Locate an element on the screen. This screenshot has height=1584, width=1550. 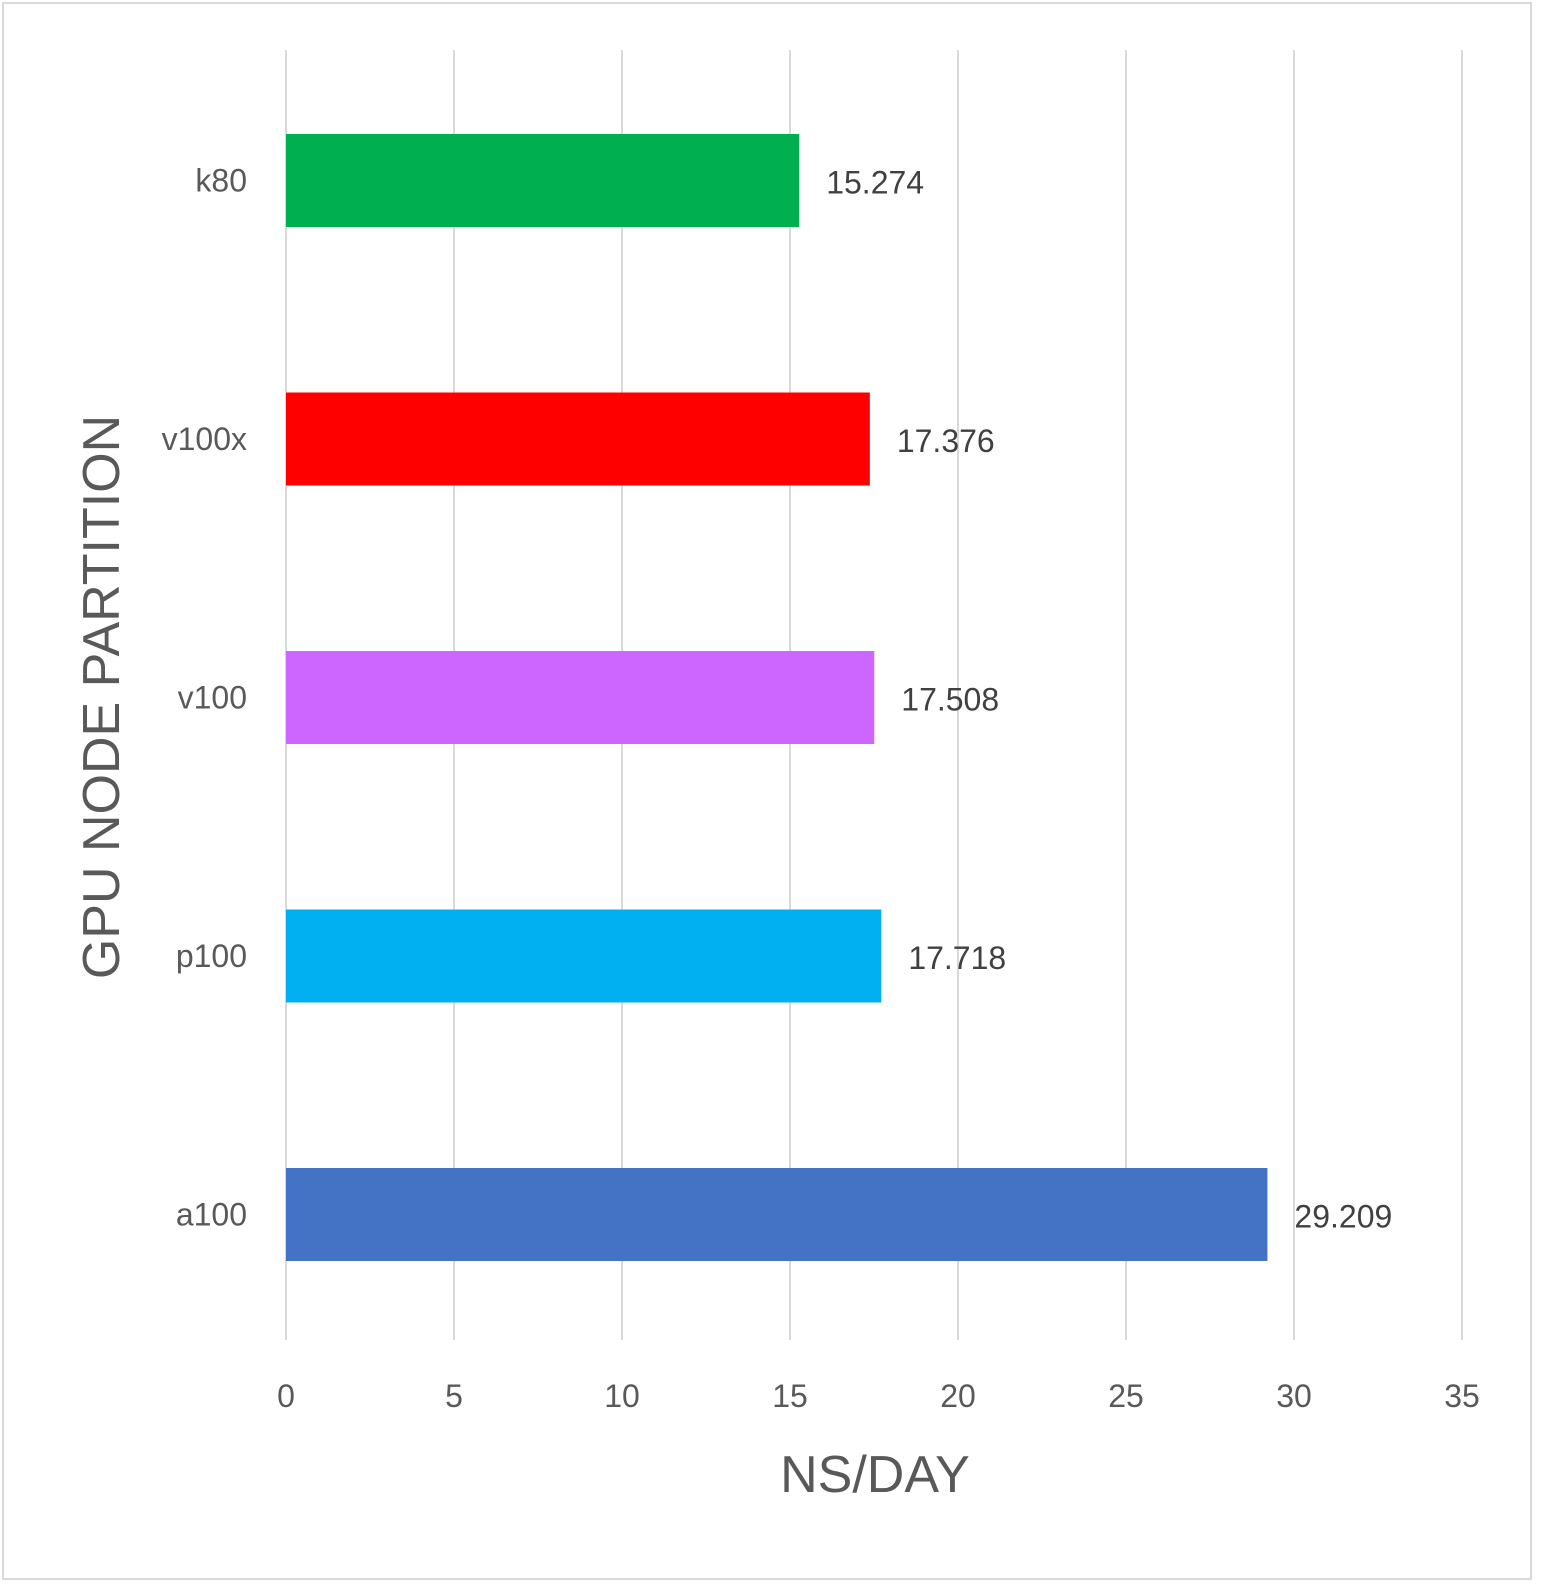
bar-v100x is located at coordinates (578, 439).